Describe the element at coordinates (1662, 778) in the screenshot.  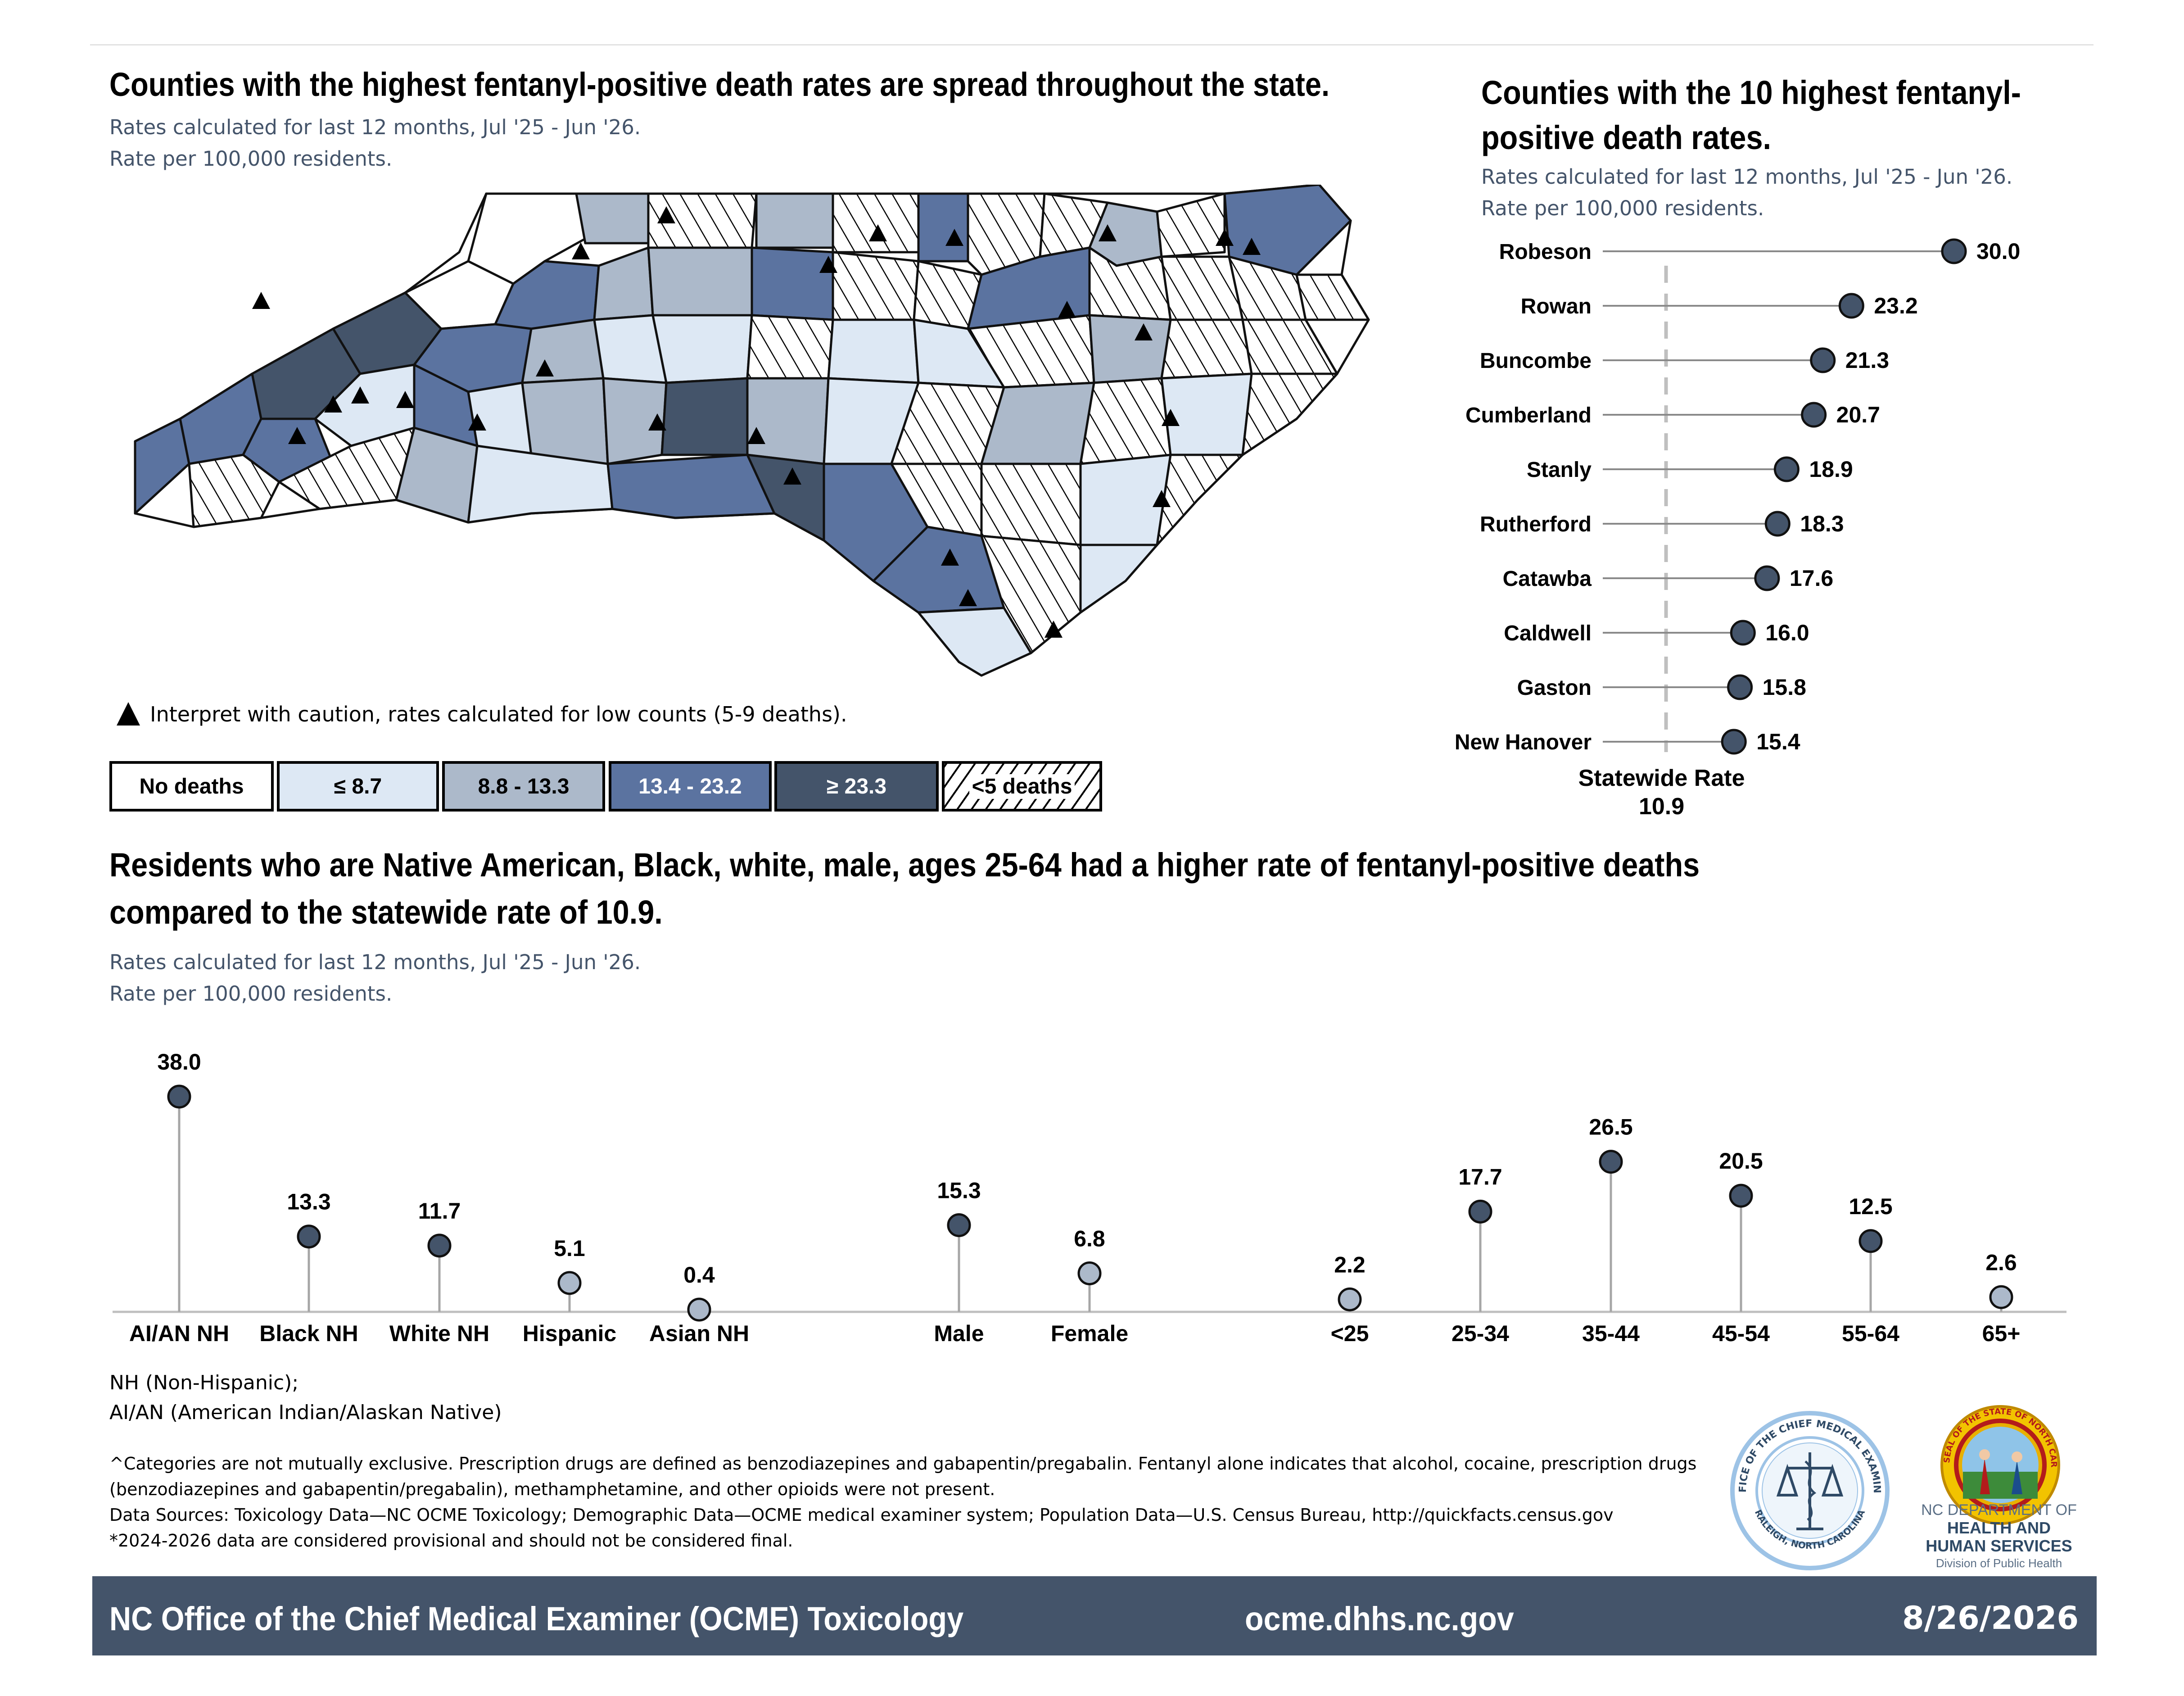
I see `statewide-rate-label: Statewide Rate` at that location.